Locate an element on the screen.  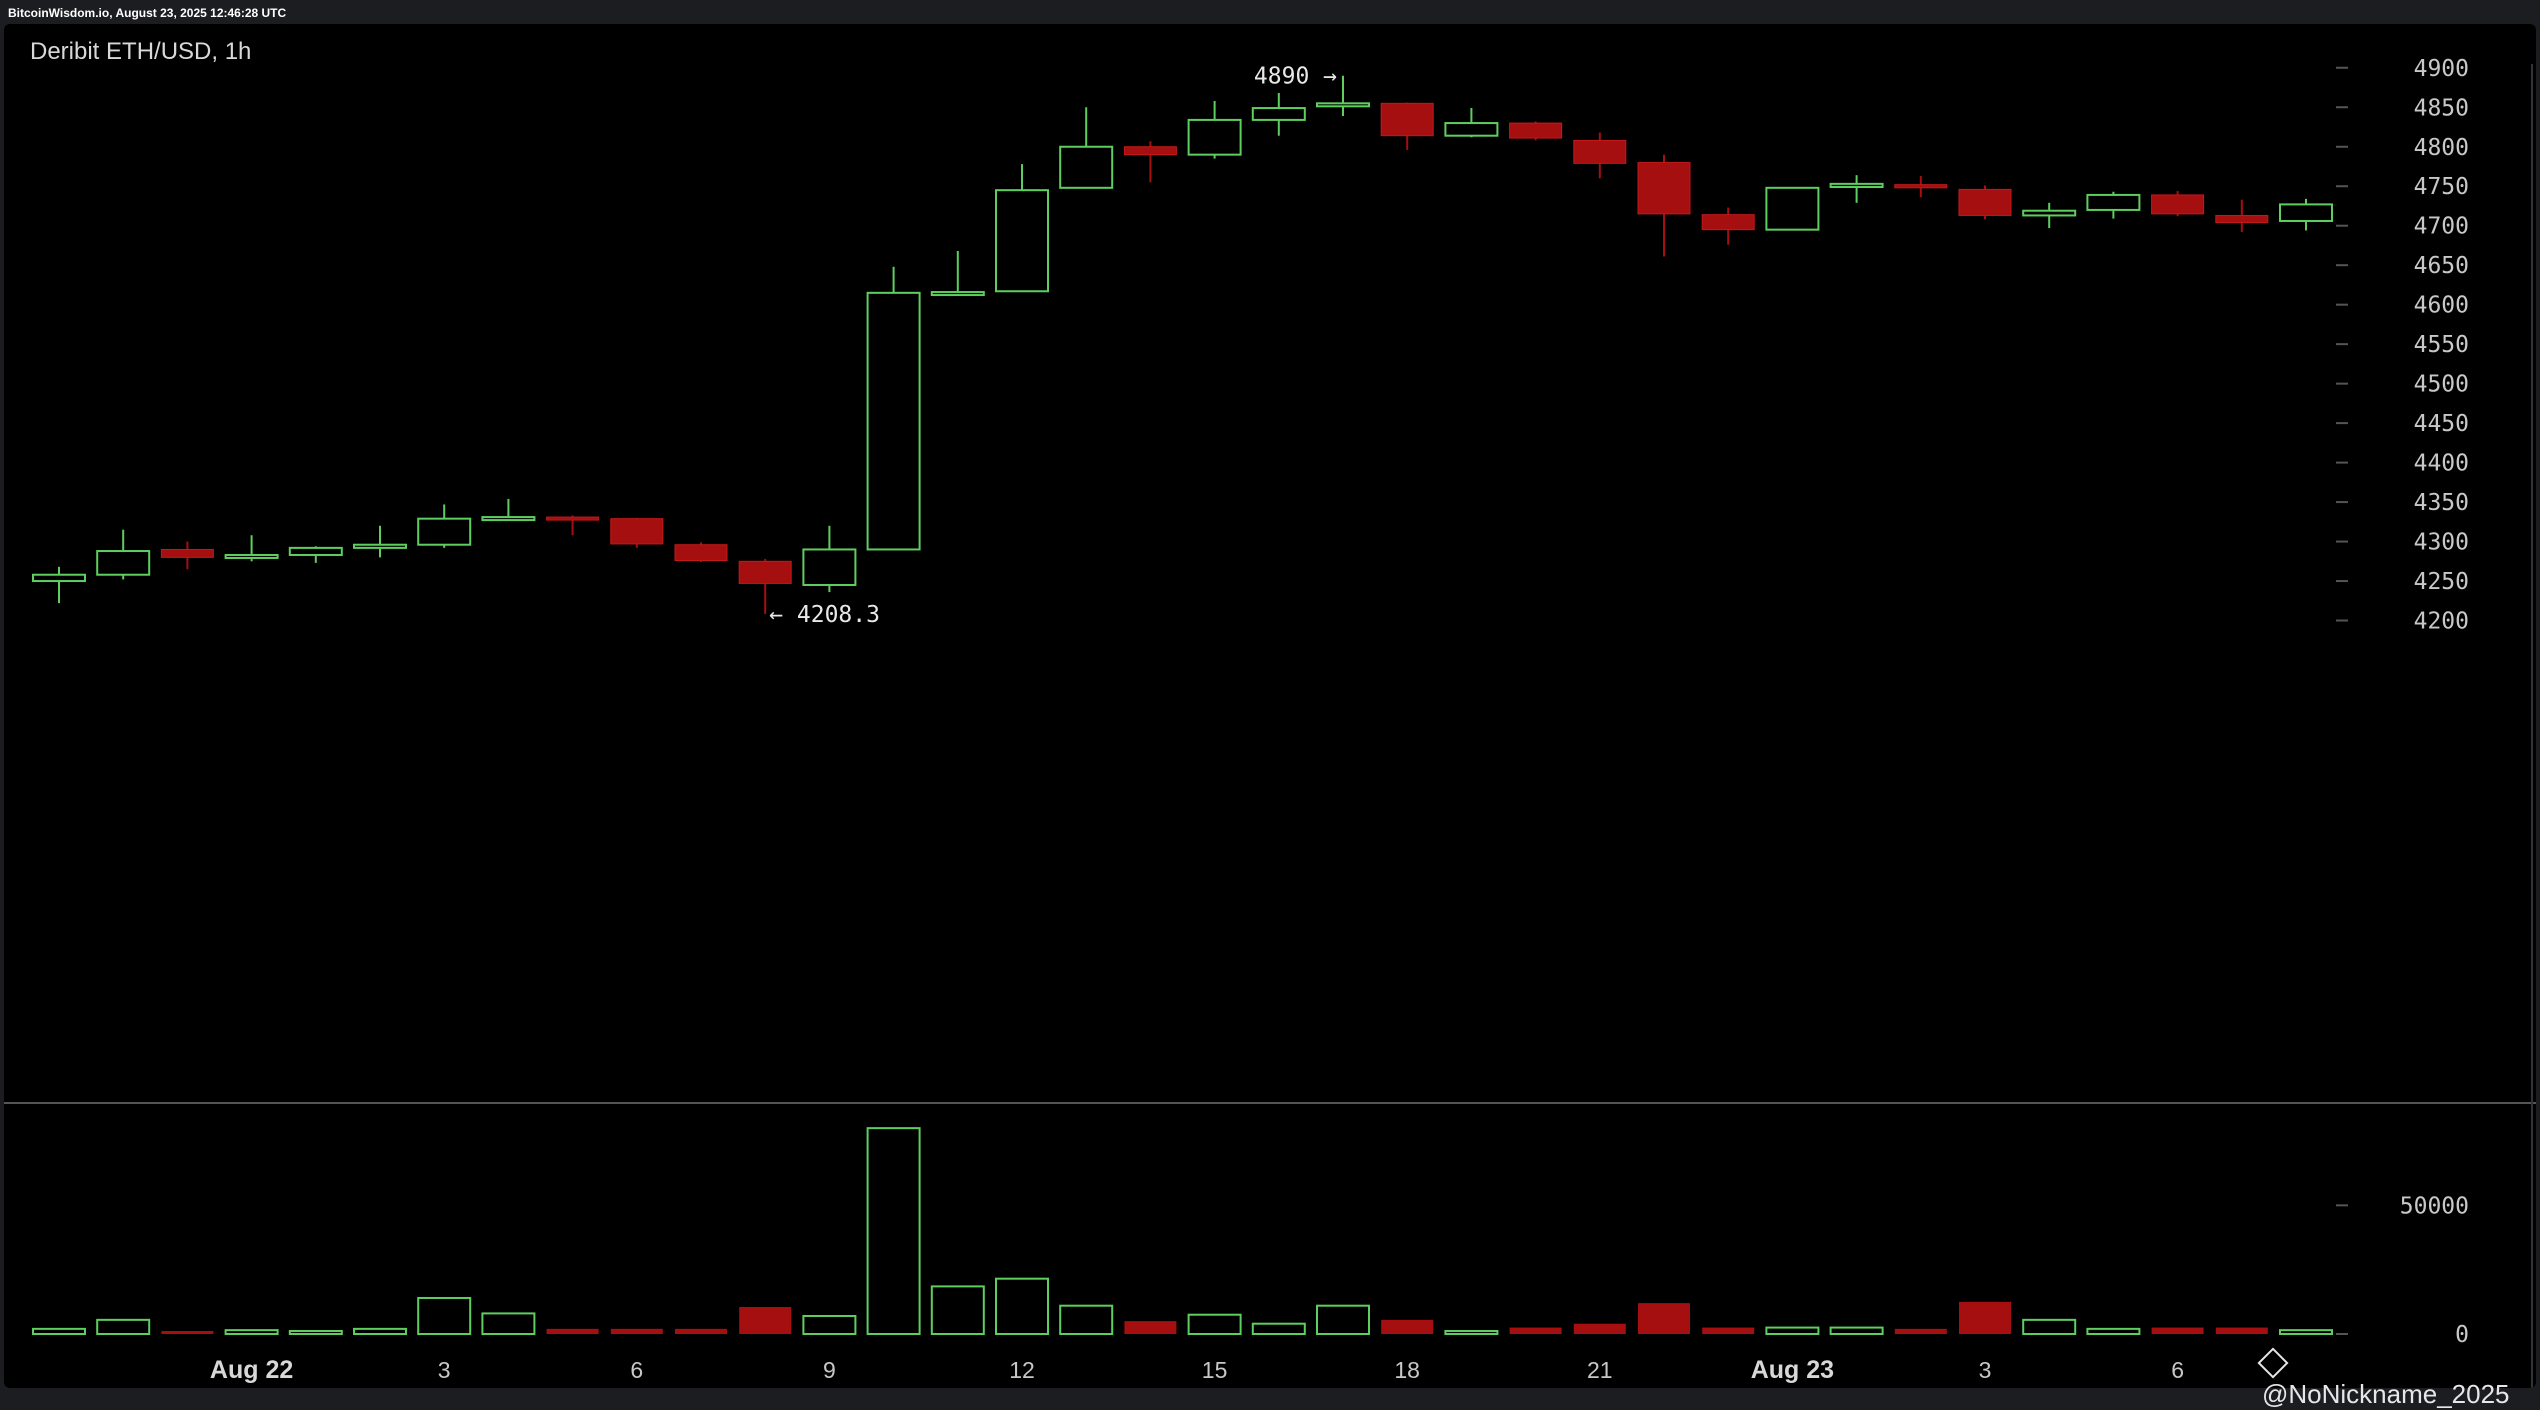
volume-tick-label: 0 is located at coordinates (2462, 1335).